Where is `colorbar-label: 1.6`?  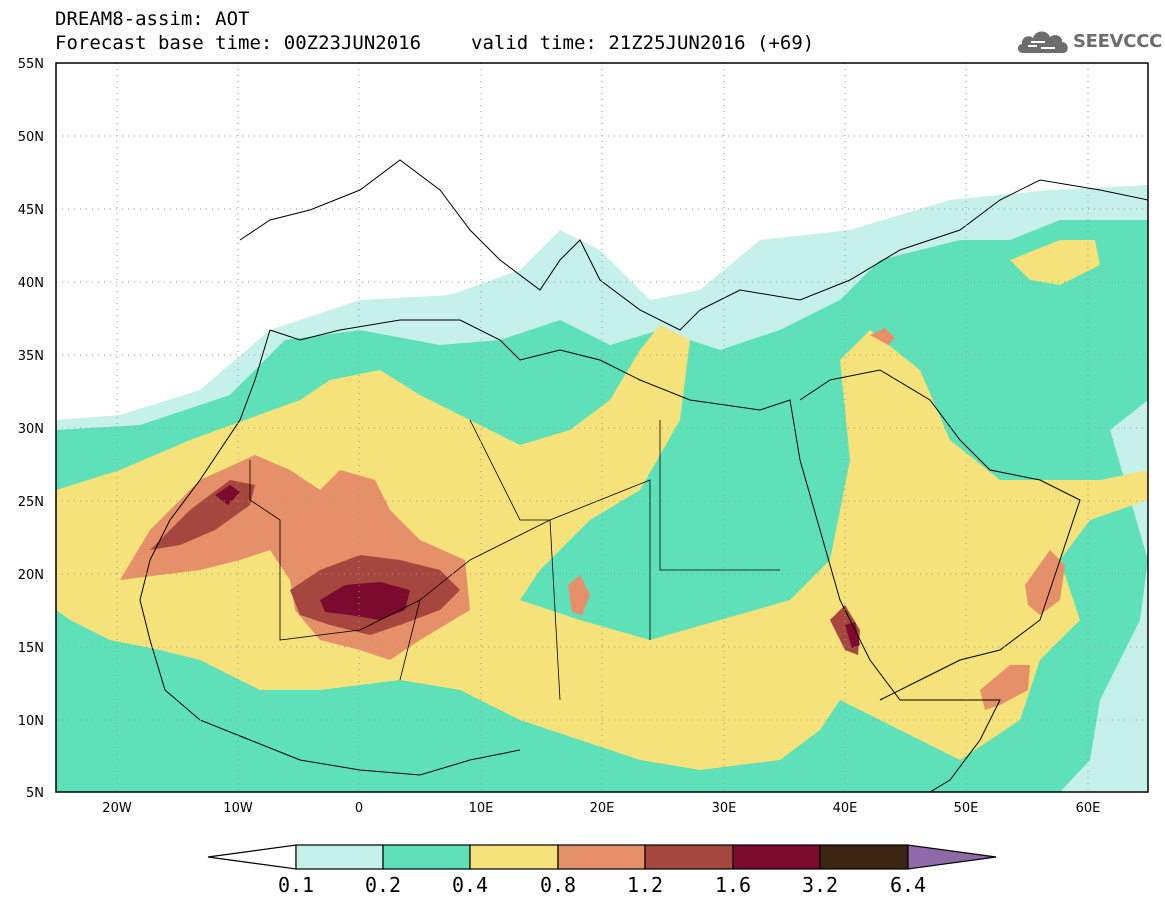
colorbar-label: 1.6 is located at coordinates (733, 885).